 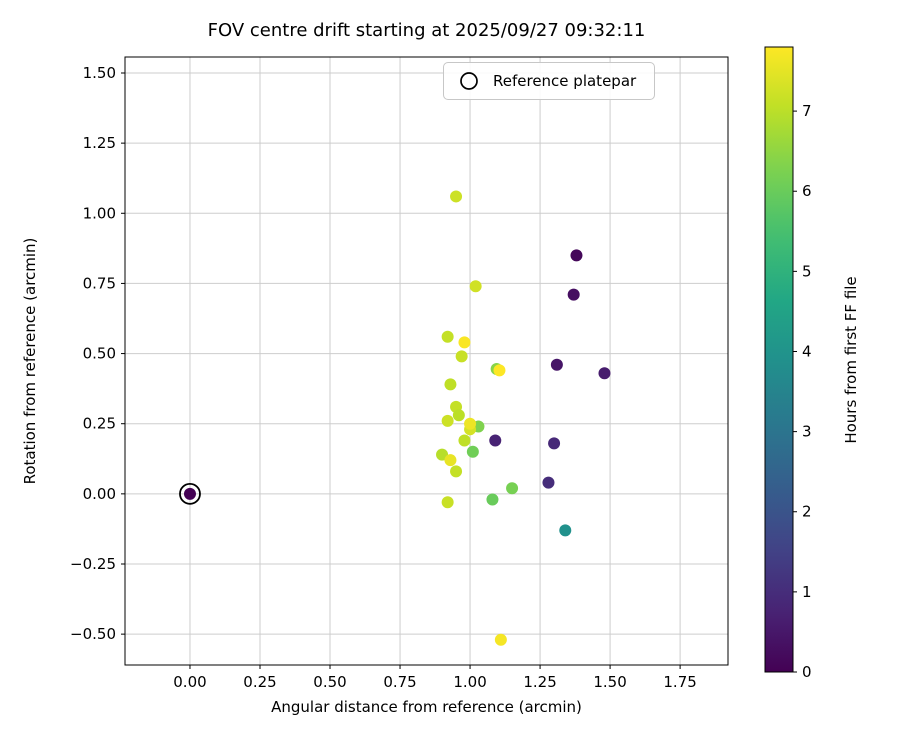 What do you see at coordinates (779, 359) in the screenshot?
I see `colorbar` at bounding box center [779, 359].